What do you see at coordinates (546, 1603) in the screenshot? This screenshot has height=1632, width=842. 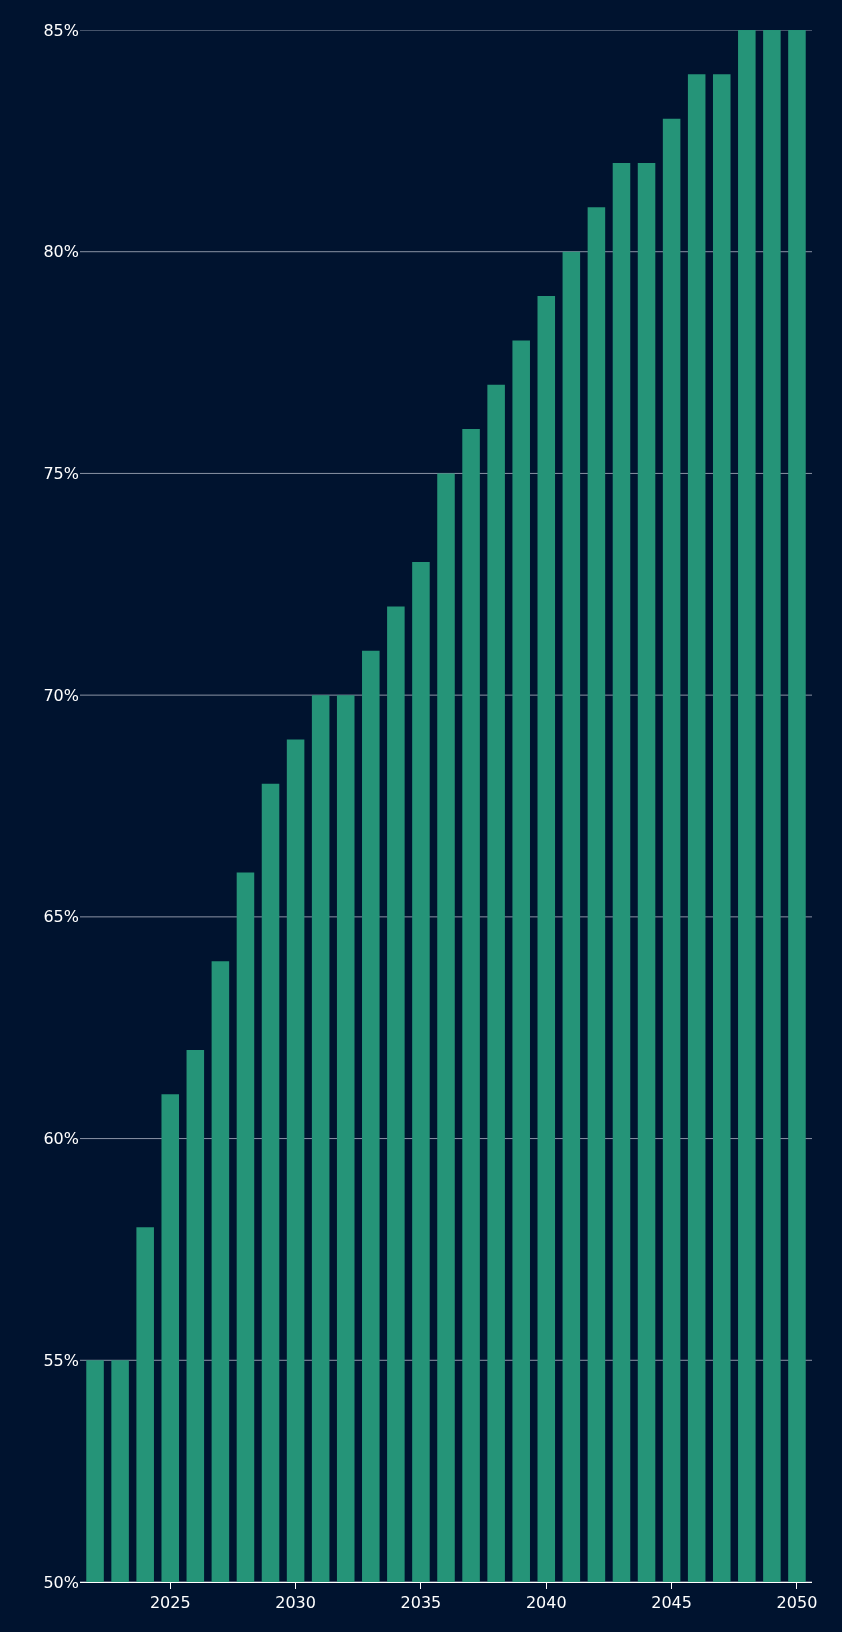 I see `x-tick-label: 2040` at bounding box center [546, 1603].